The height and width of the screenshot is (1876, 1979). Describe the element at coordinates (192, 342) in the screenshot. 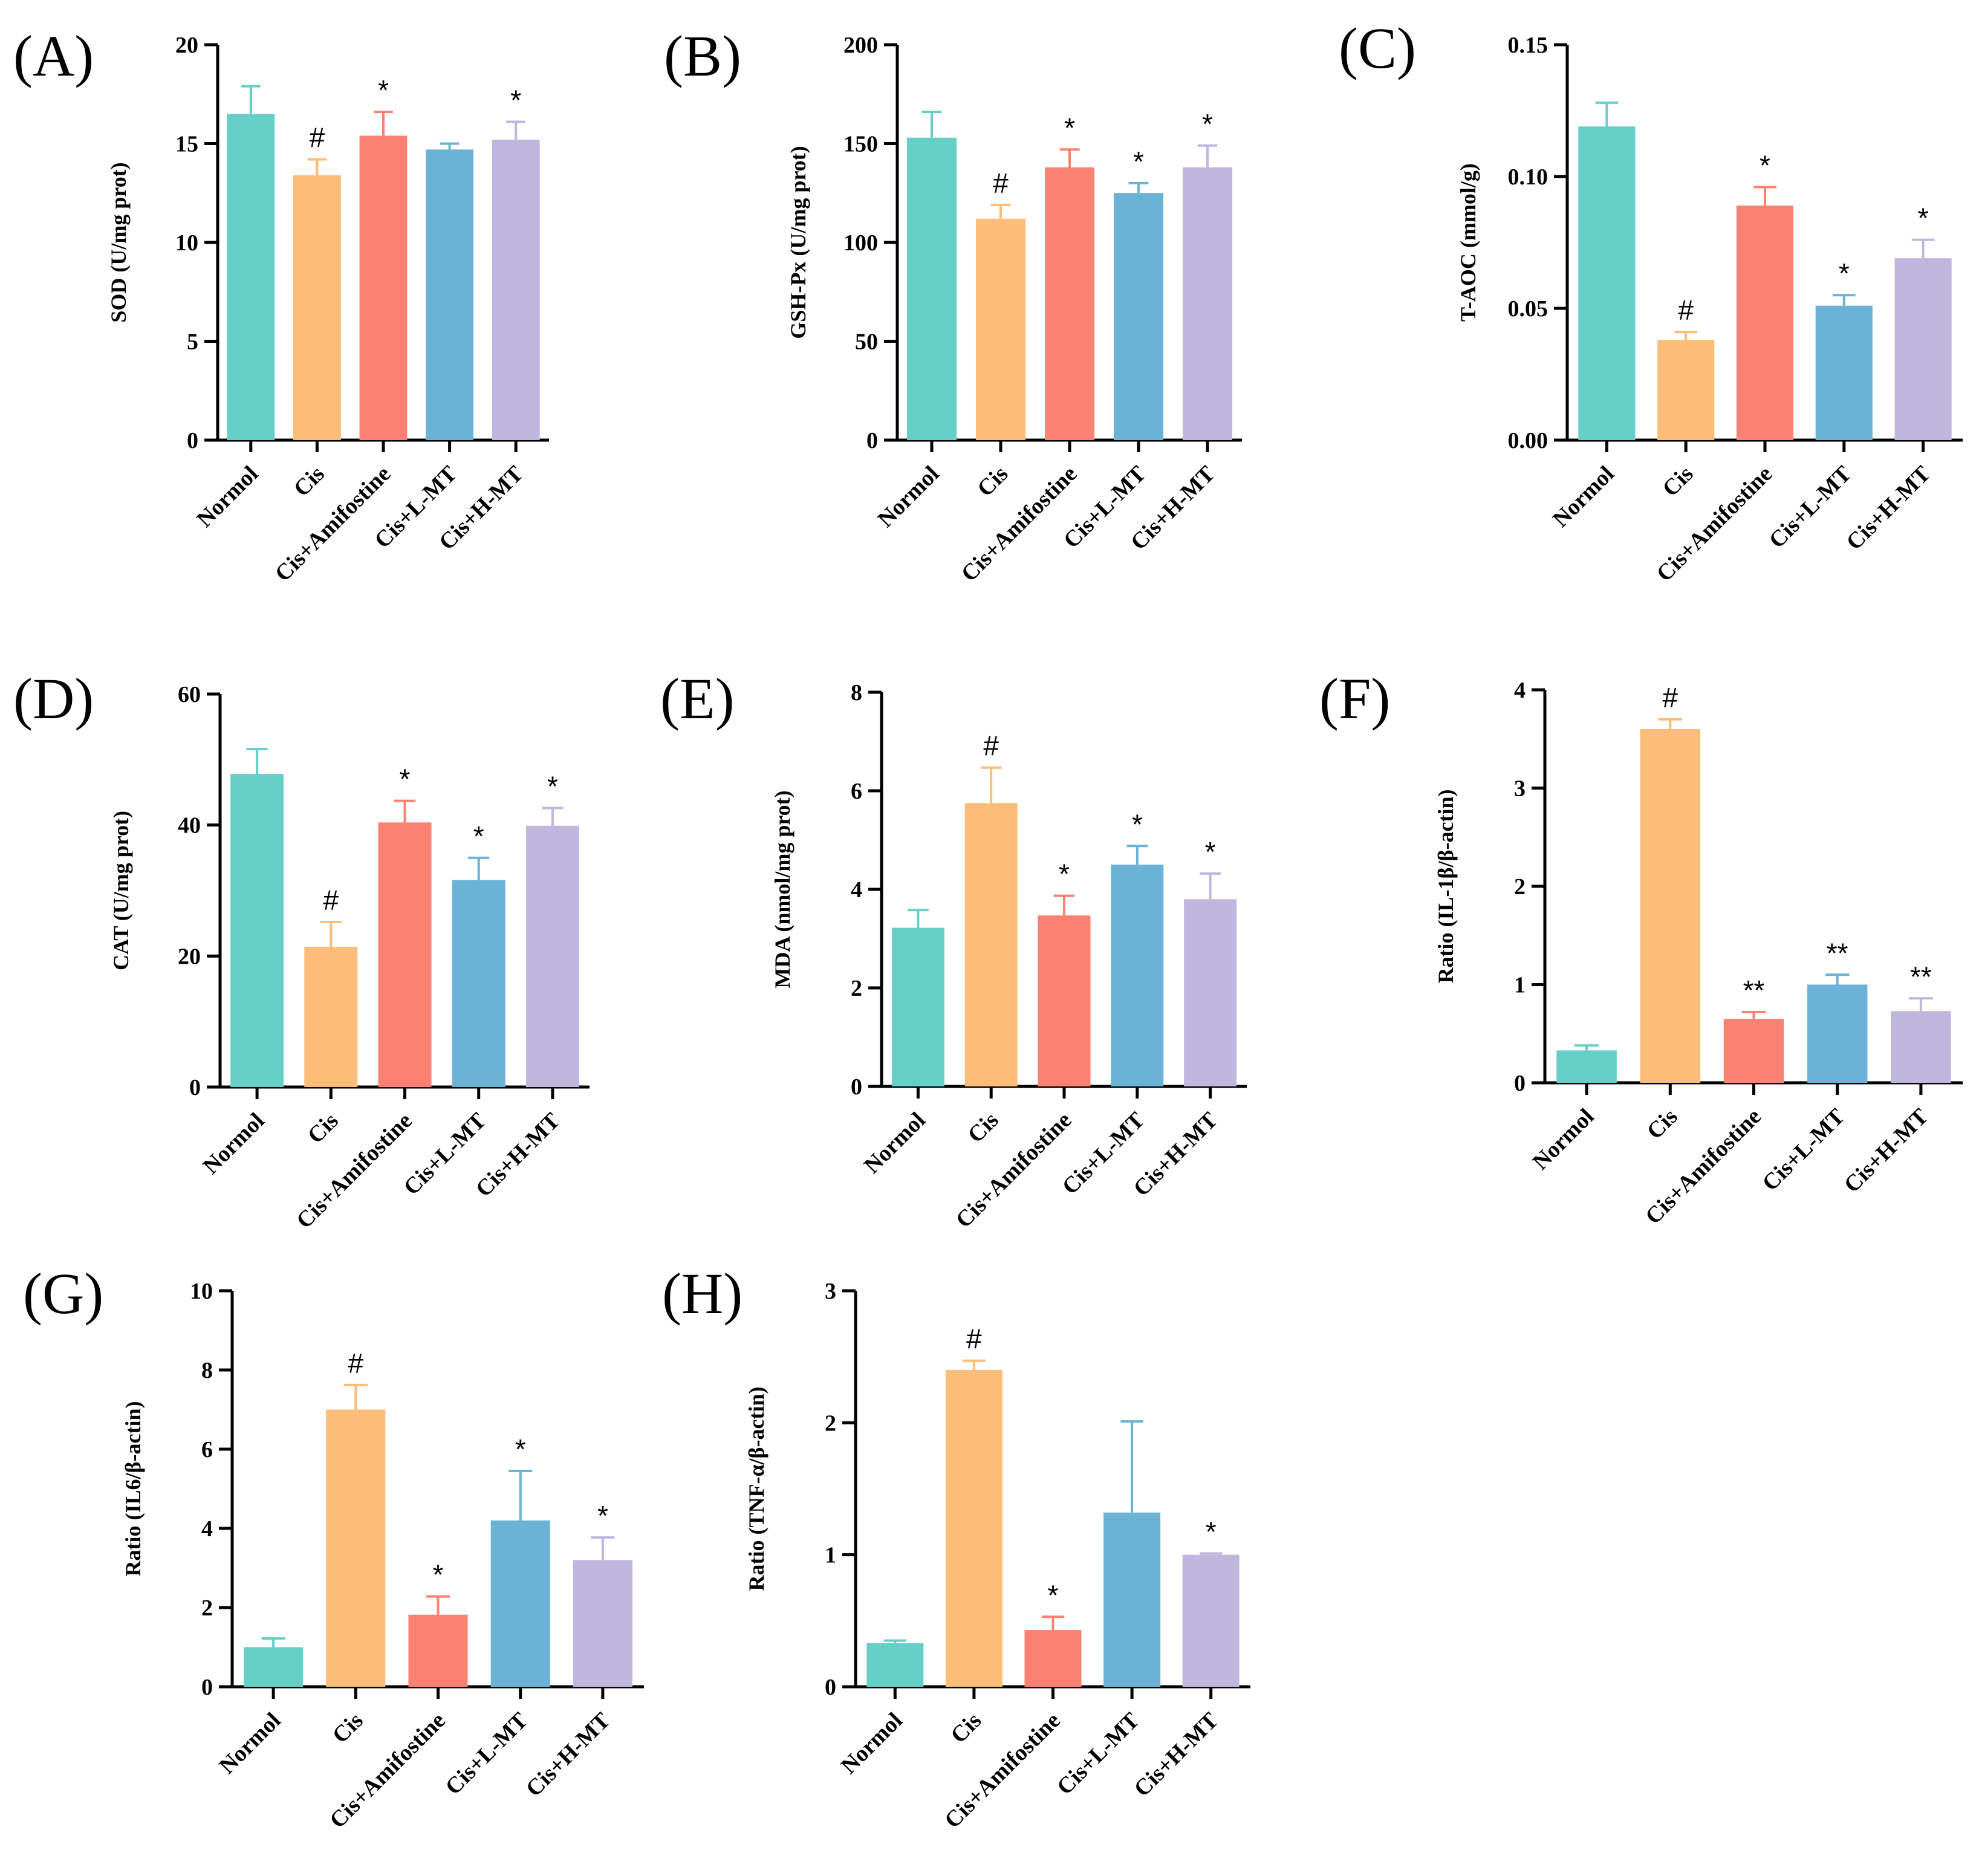

I see `y-tick-label: 5` at that location.